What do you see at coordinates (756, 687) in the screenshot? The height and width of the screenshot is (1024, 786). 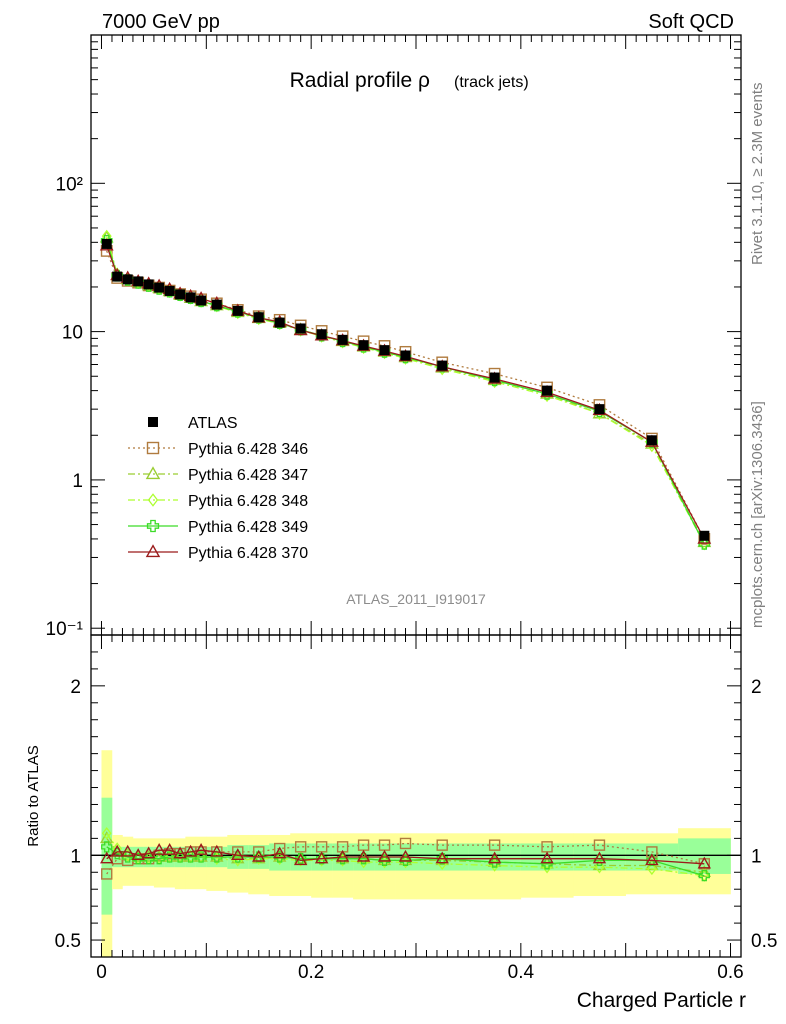 I see `ratio-tick-label: 2` at bounding box center [756, 687].